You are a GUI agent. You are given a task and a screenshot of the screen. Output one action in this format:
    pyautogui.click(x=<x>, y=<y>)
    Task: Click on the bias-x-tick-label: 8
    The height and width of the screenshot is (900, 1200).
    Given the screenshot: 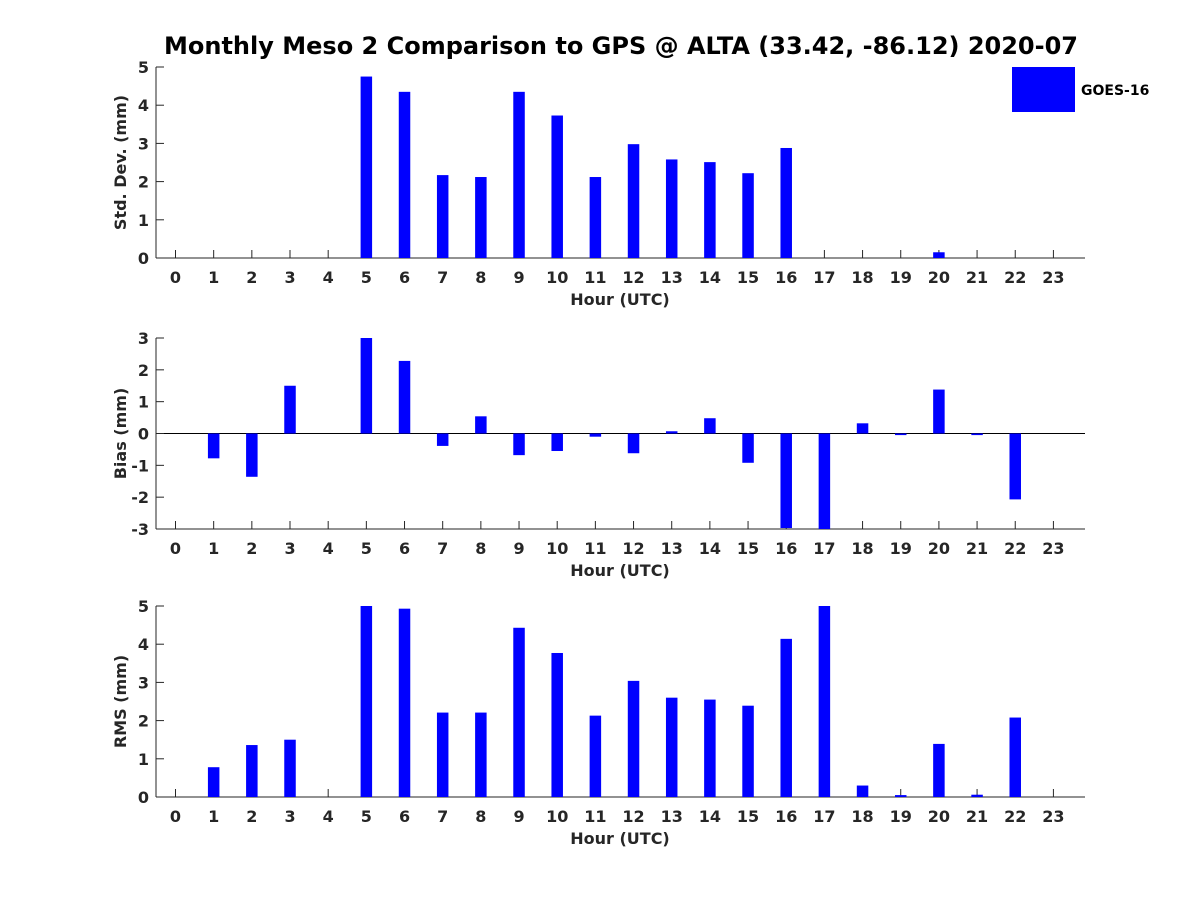 What is the action you would take?
    pyautogui.click(x=480, y=548)
    